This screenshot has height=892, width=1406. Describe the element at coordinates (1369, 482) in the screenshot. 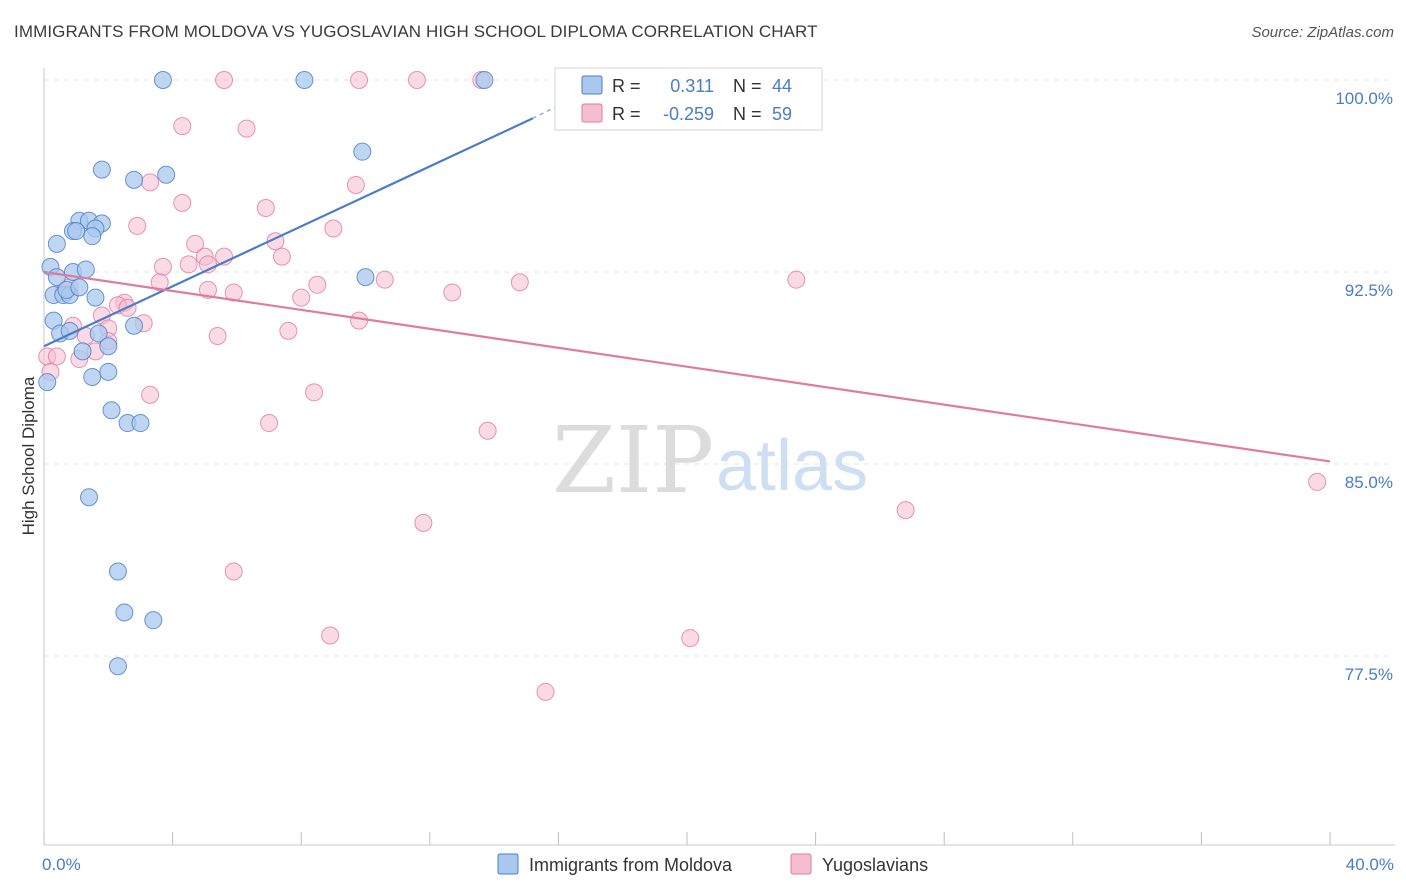

I see `y-tick-label-2: 85.0%` at that location.